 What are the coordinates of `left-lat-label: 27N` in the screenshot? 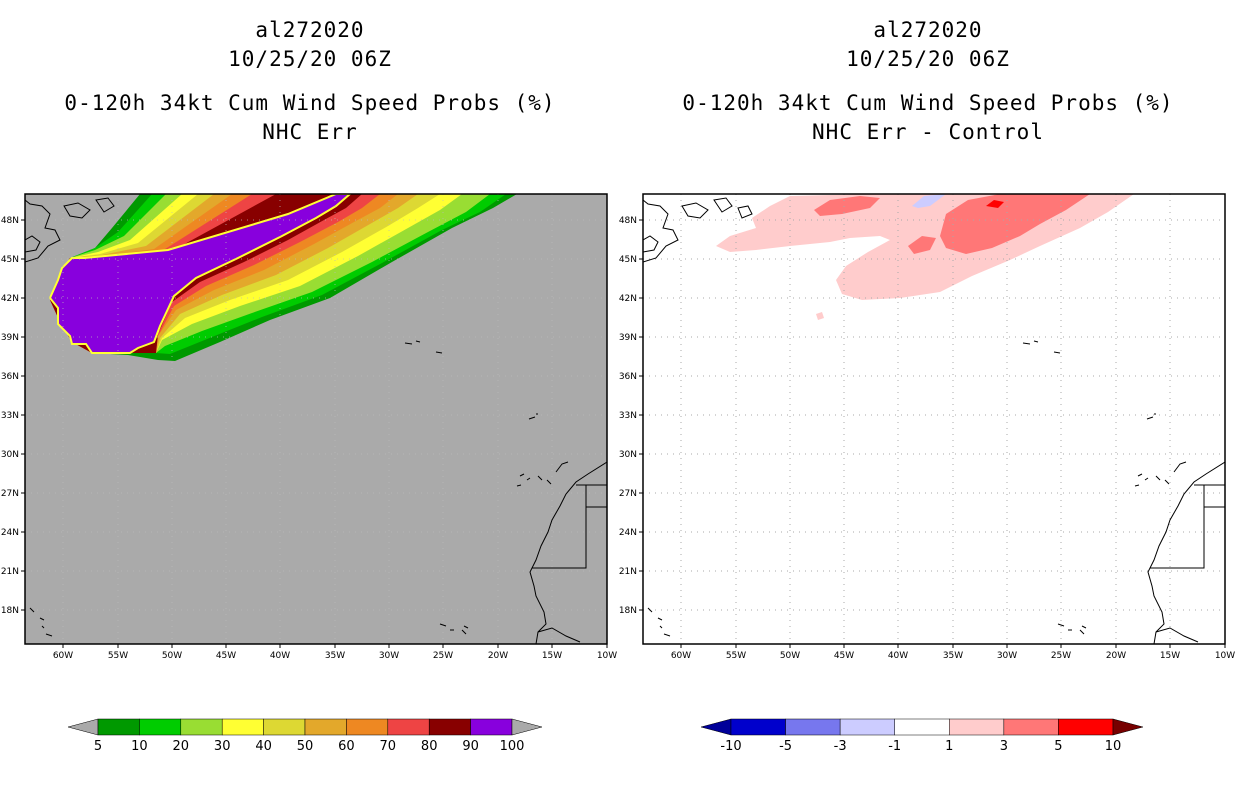 It's located at (10, 494).